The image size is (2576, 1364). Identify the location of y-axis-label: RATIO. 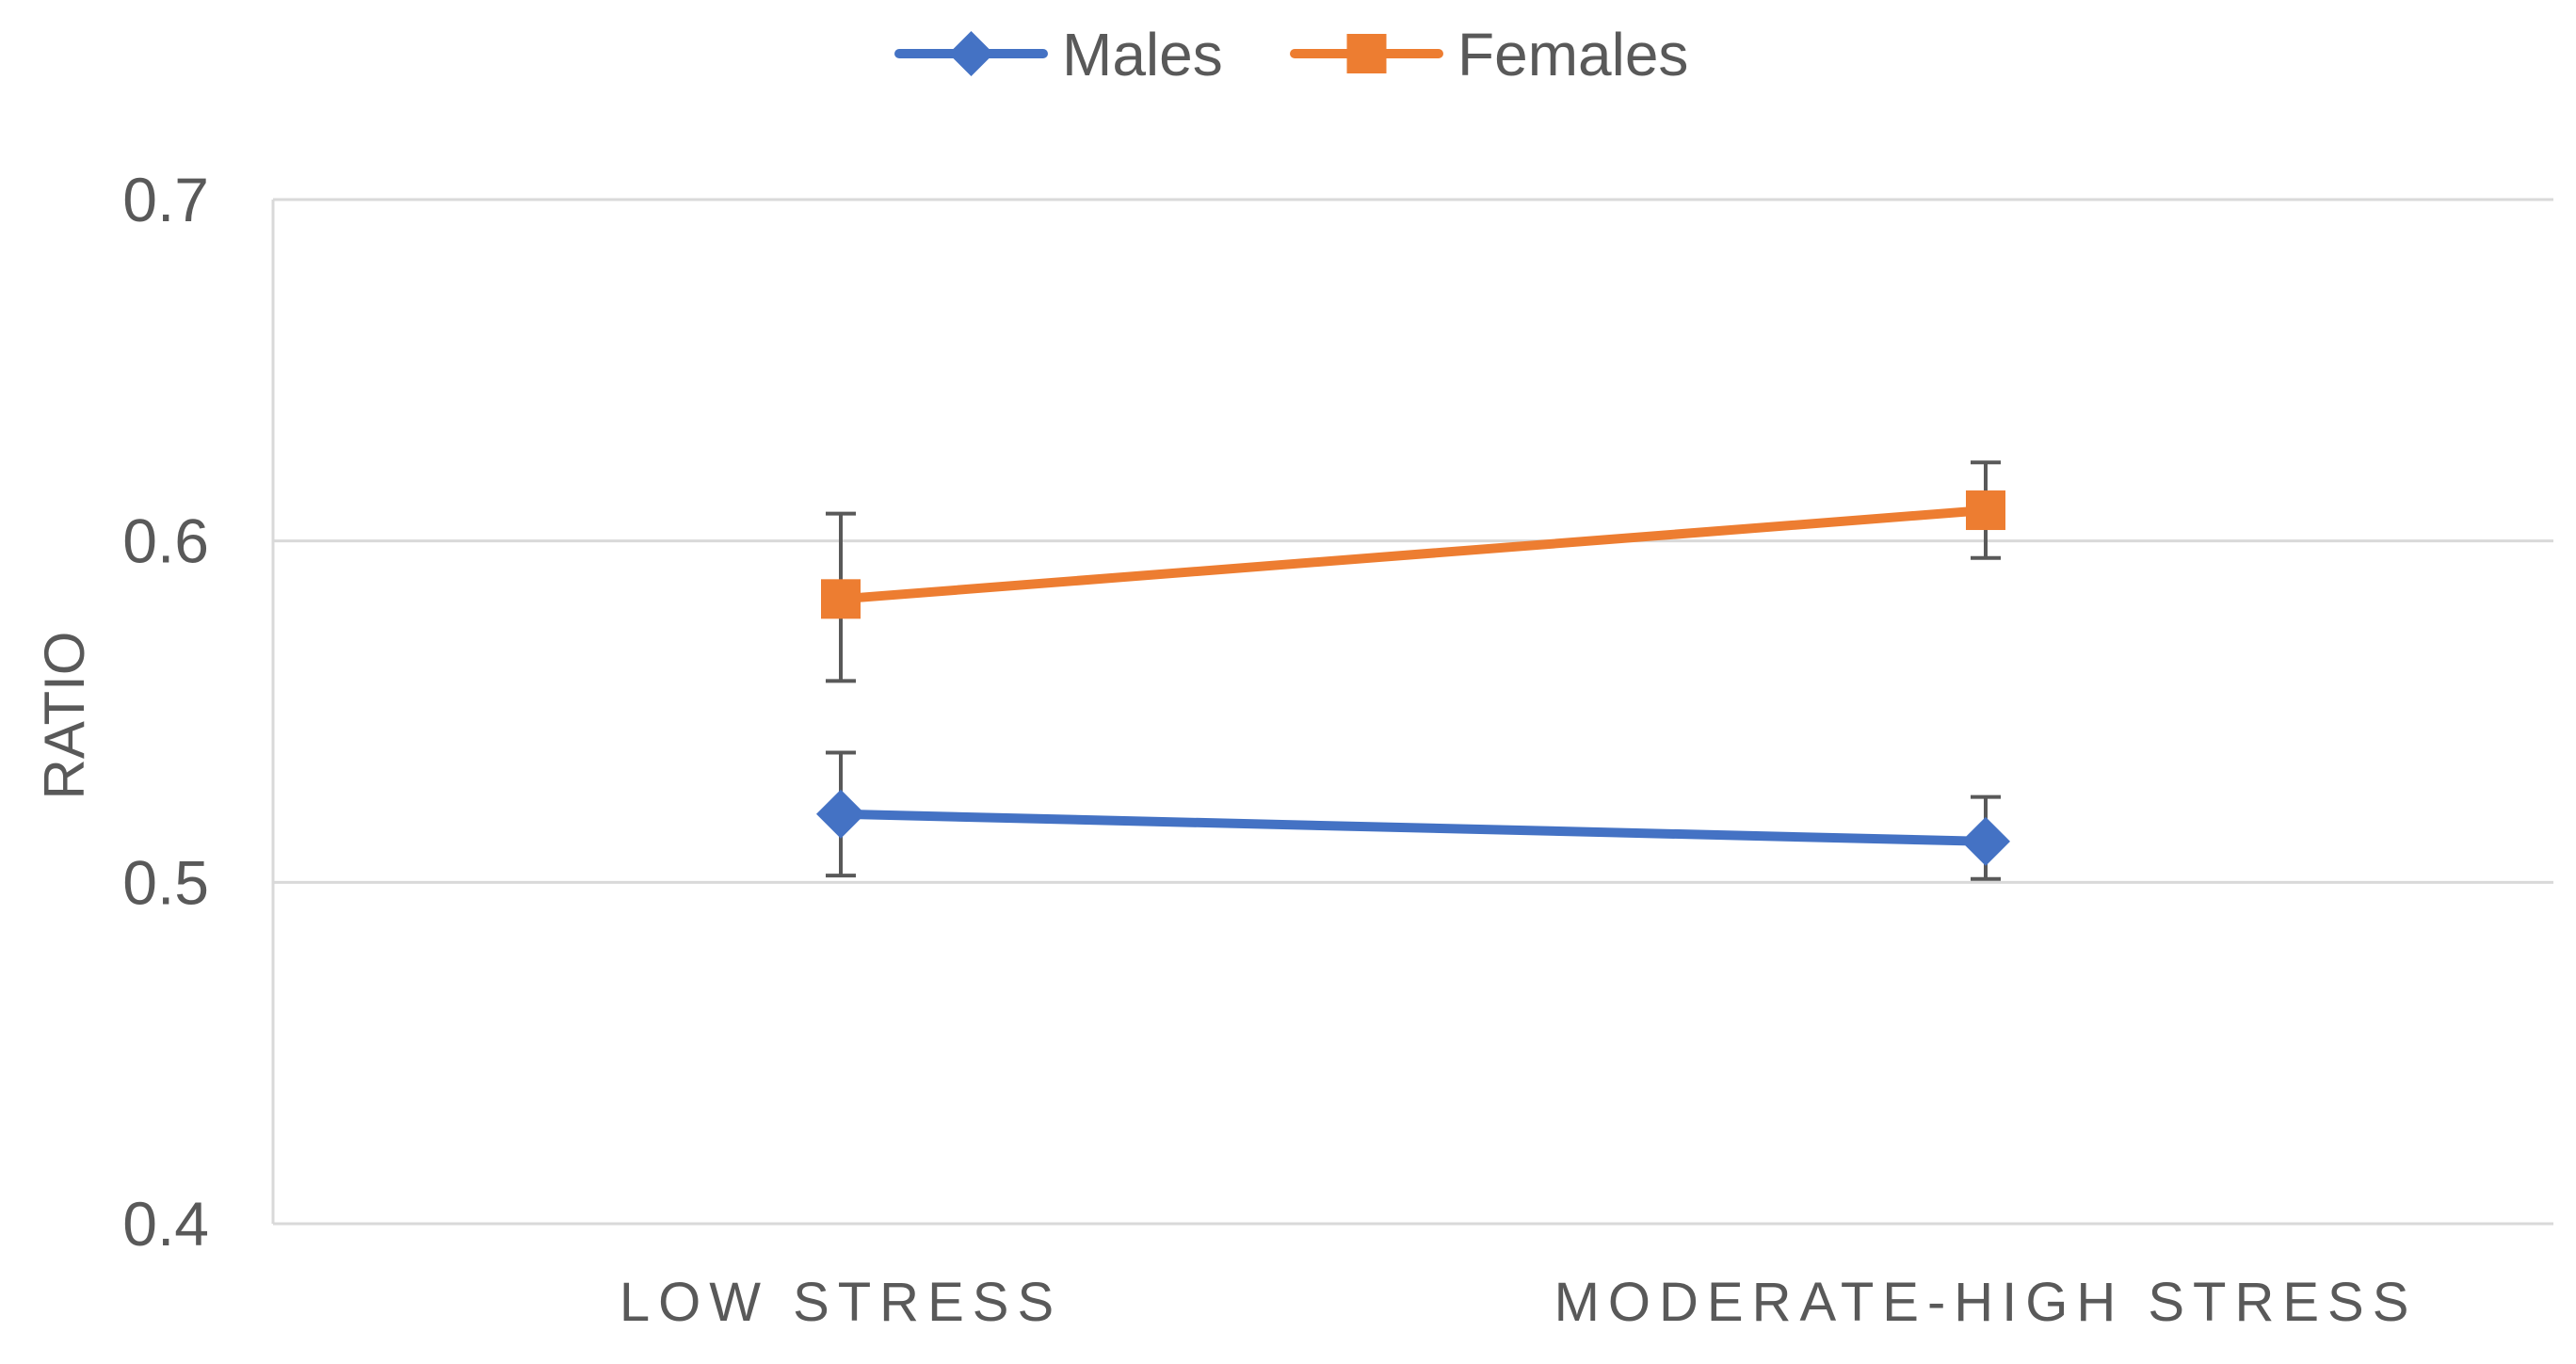
(64, 716).